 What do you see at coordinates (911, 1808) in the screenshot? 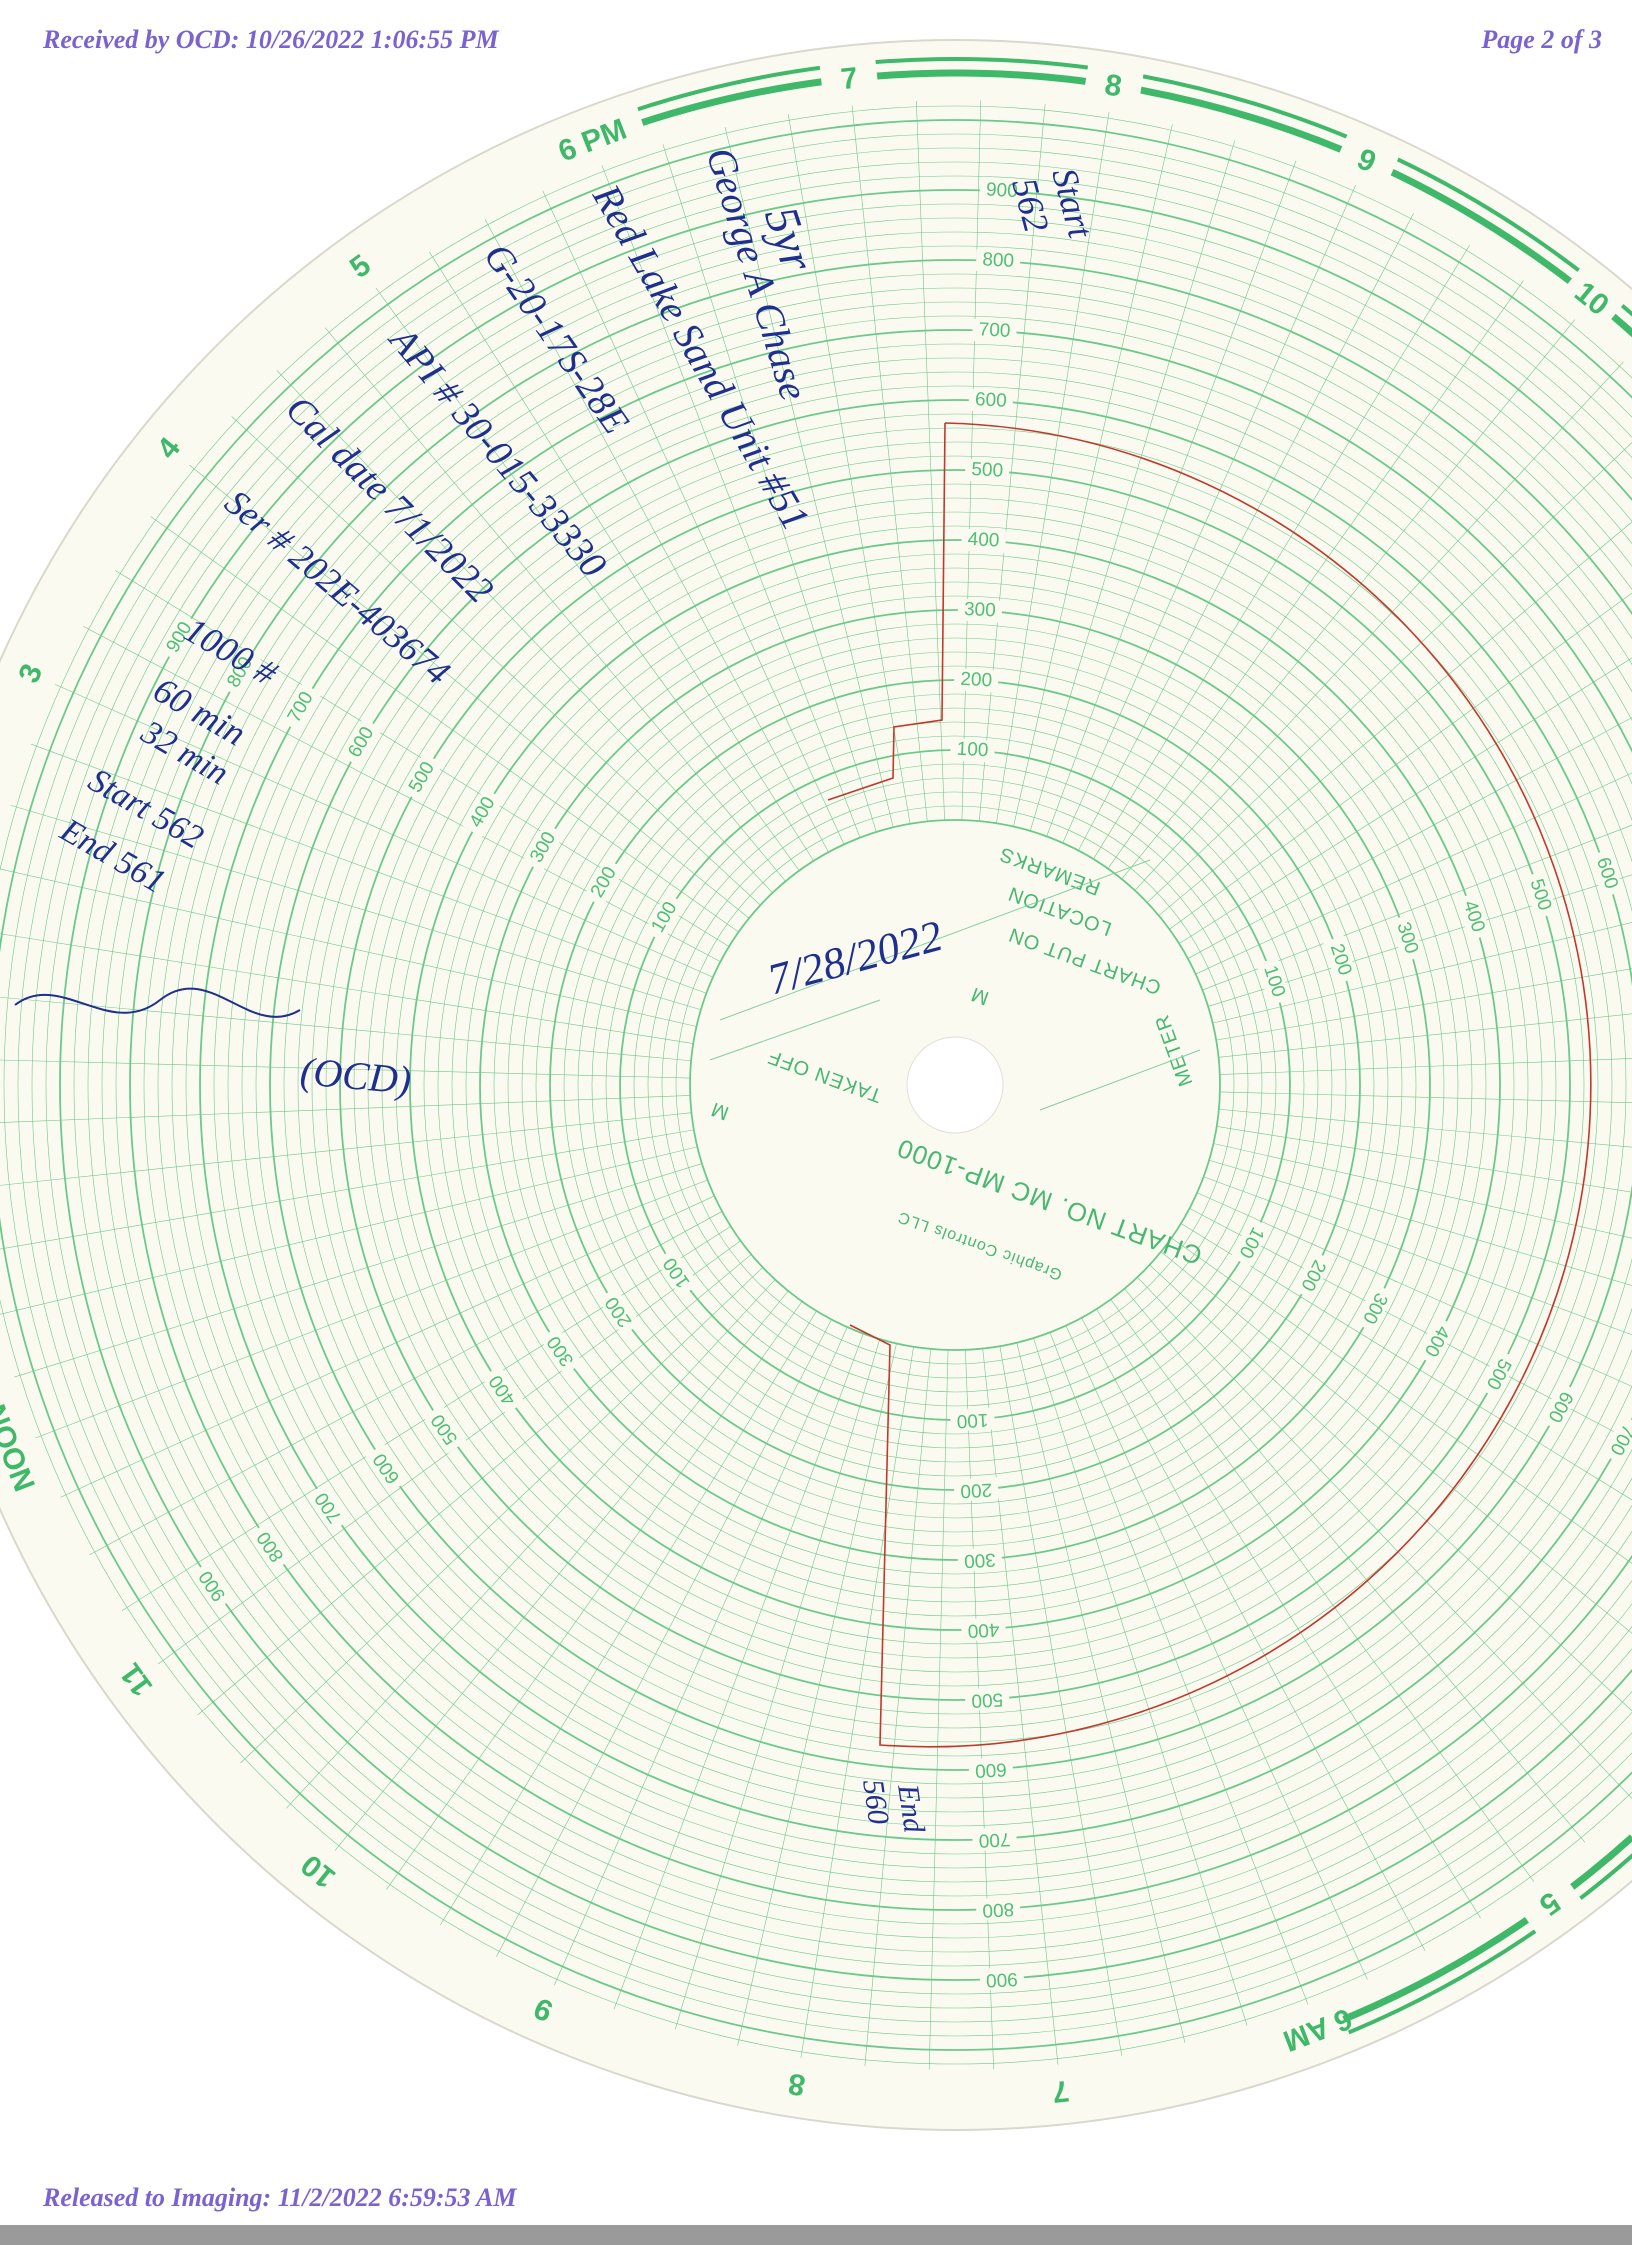
I see `handwritten-note: End` at bounding box center [911, 1808].